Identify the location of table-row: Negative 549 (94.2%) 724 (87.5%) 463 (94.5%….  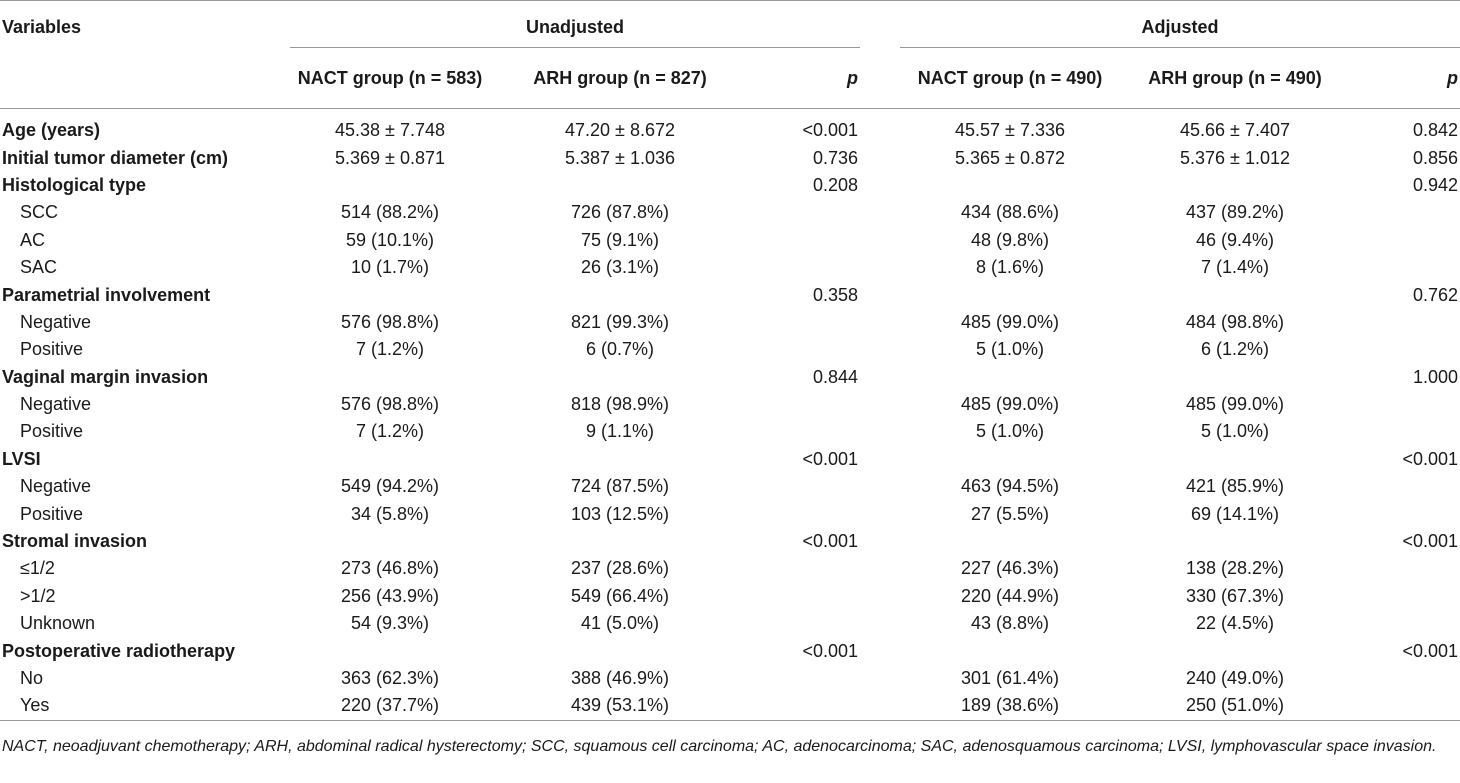
(730, 486).